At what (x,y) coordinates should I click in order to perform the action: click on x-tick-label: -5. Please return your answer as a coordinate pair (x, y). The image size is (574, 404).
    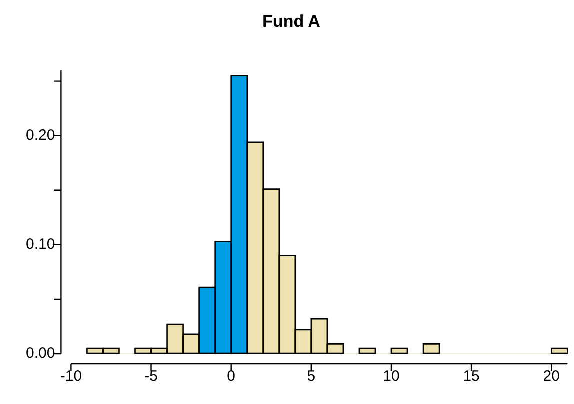
    Looking at the image, I should click on (151, 377).